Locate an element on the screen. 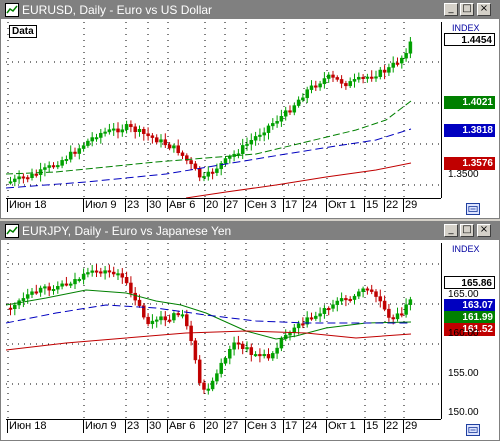 Image resolution: width=500 pixels, height=441 pixels. x-axis-label: 15 is located at coordinates (372, 426).